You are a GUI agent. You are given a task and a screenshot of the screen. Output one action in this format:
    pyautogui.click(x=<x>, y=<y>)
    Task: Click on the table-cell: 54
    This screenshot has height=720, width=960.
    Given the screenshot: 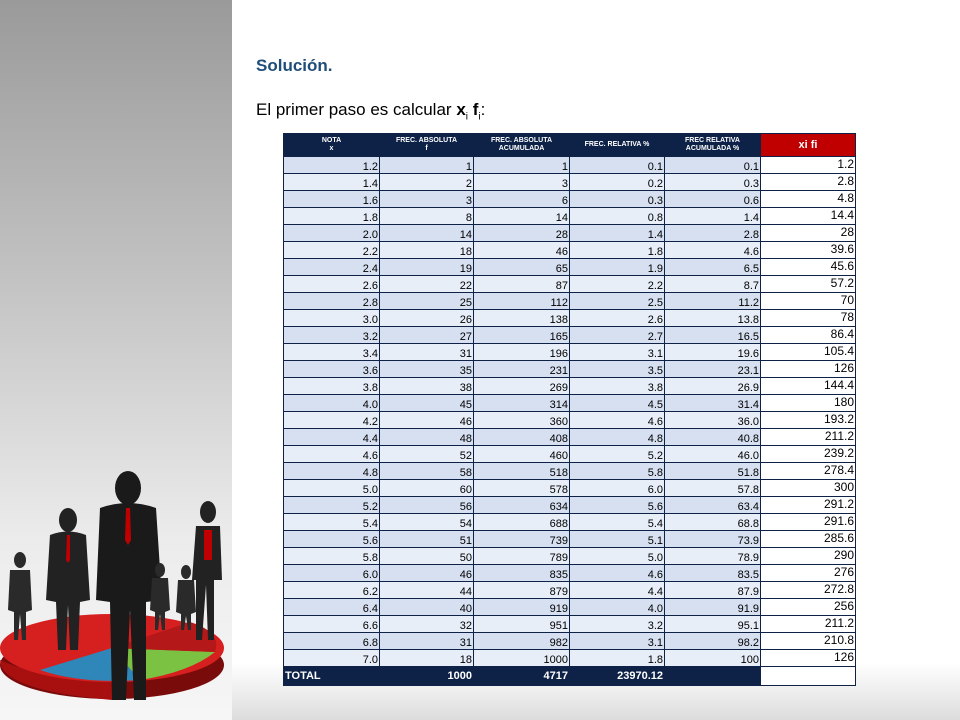 What is the action you would take?
    pyautogui.click(x=426, y=522)
    